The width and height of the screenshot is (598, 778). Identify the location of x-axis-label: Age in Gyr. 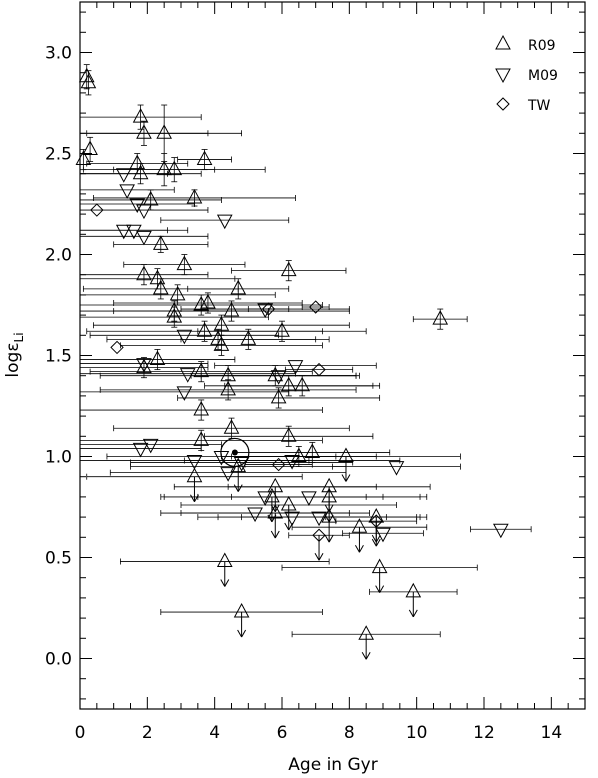
(332, 765).